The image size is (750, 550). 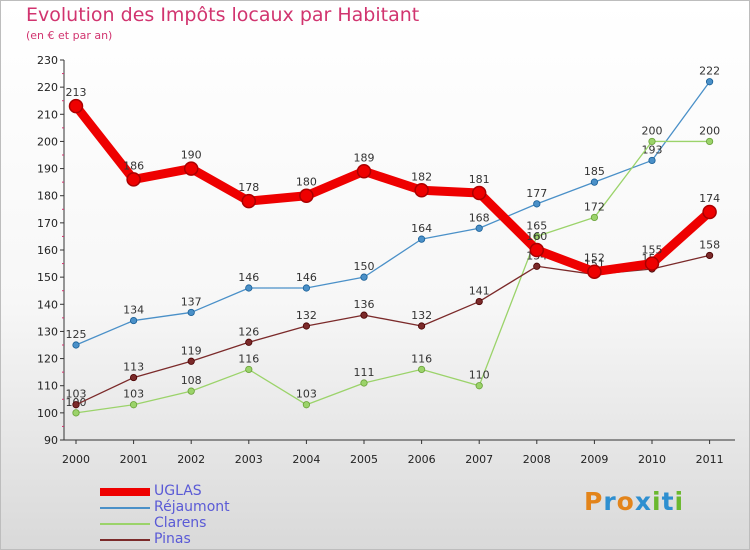 I want to click on data-label: 180, so click(x=306, y=182).